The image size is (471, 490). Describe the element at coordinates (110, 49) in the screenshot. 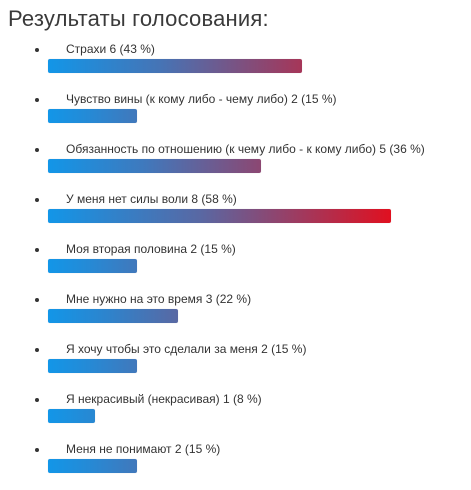

I see `poll-option-label: Страхи 6 (43 %)` at that location.